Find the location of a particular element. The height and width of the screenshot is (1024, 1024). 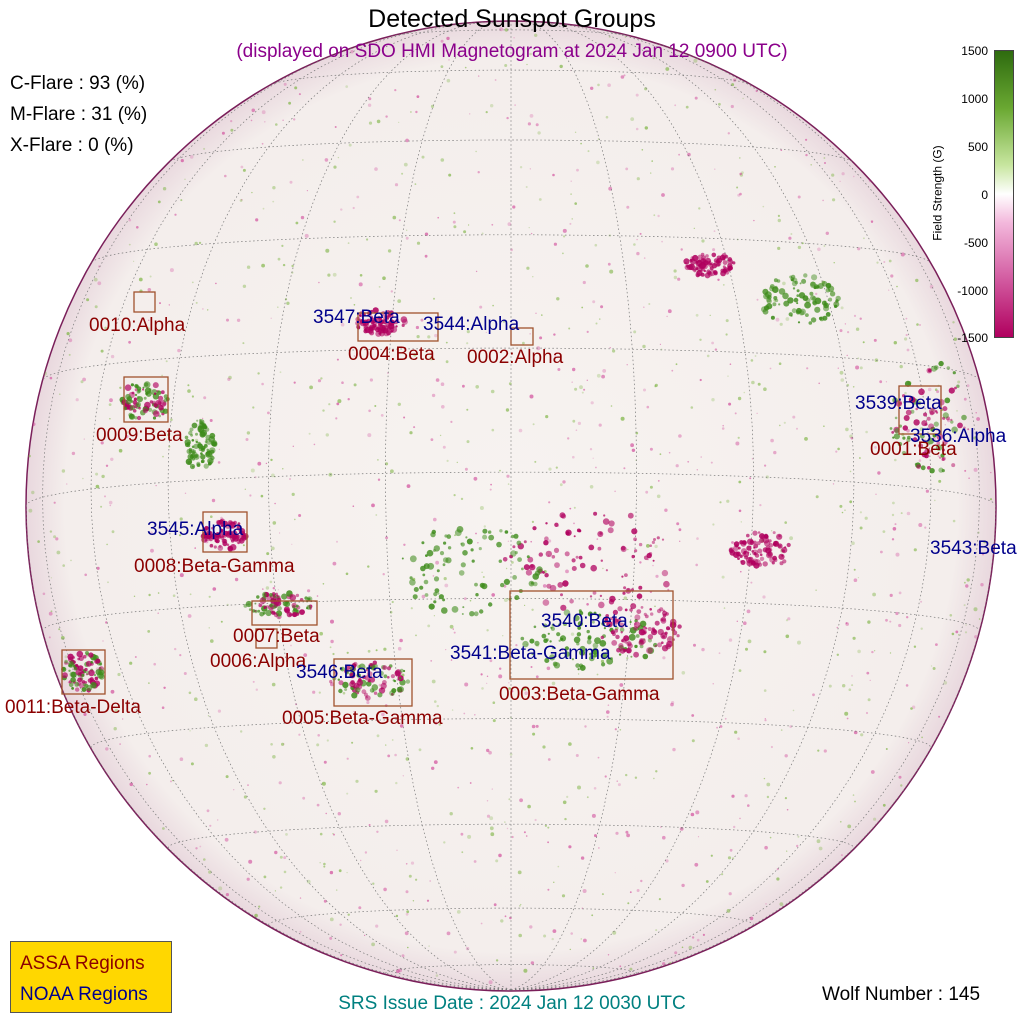

region-legend is located at coordinates (91, 977).